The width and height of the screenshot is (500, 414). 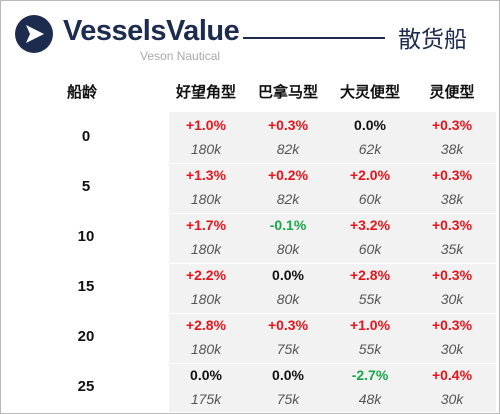 What do you see at coordinates (288, 225) in the screenshot?
I see `change-percent: -0.1%` at bounding box center [288, 225].